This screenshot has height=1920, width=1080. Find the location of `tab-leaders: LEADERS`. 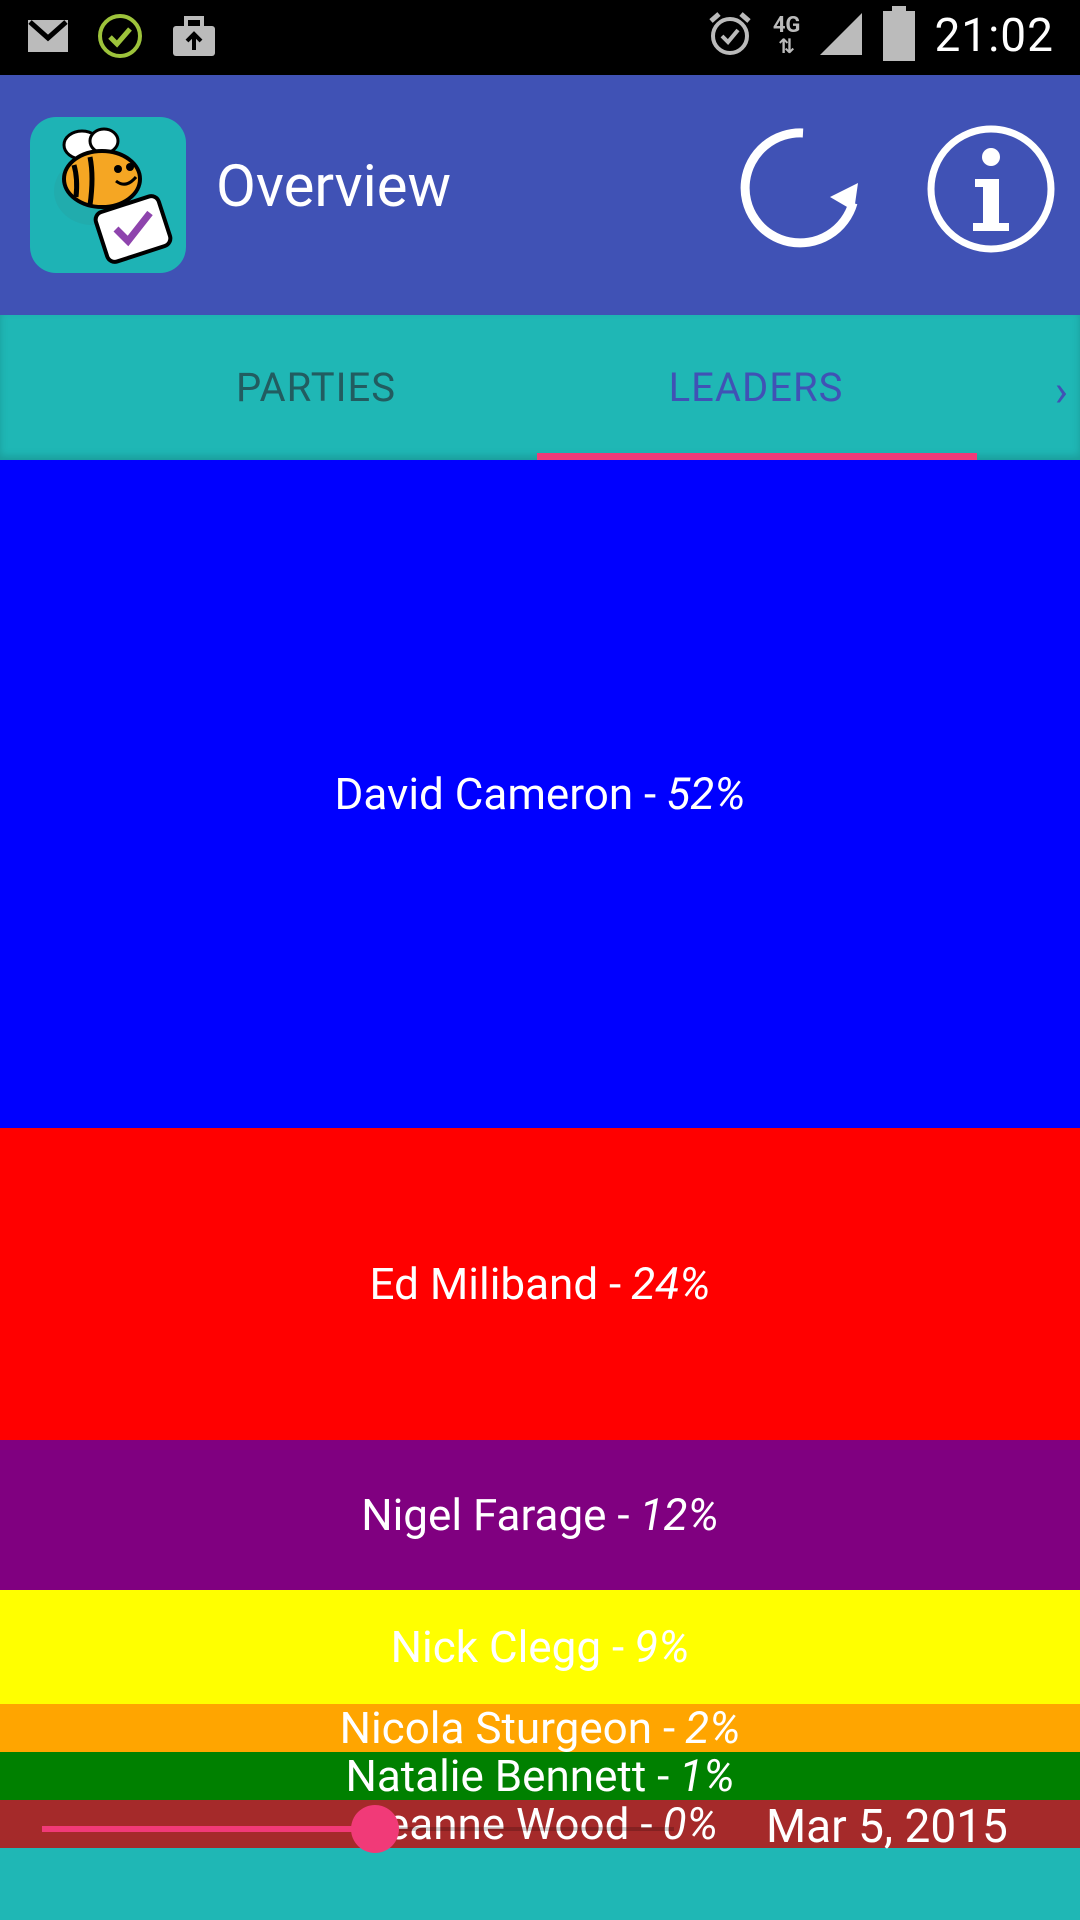

tab-leaders: LEADERS is located at coordinates (756, 387).